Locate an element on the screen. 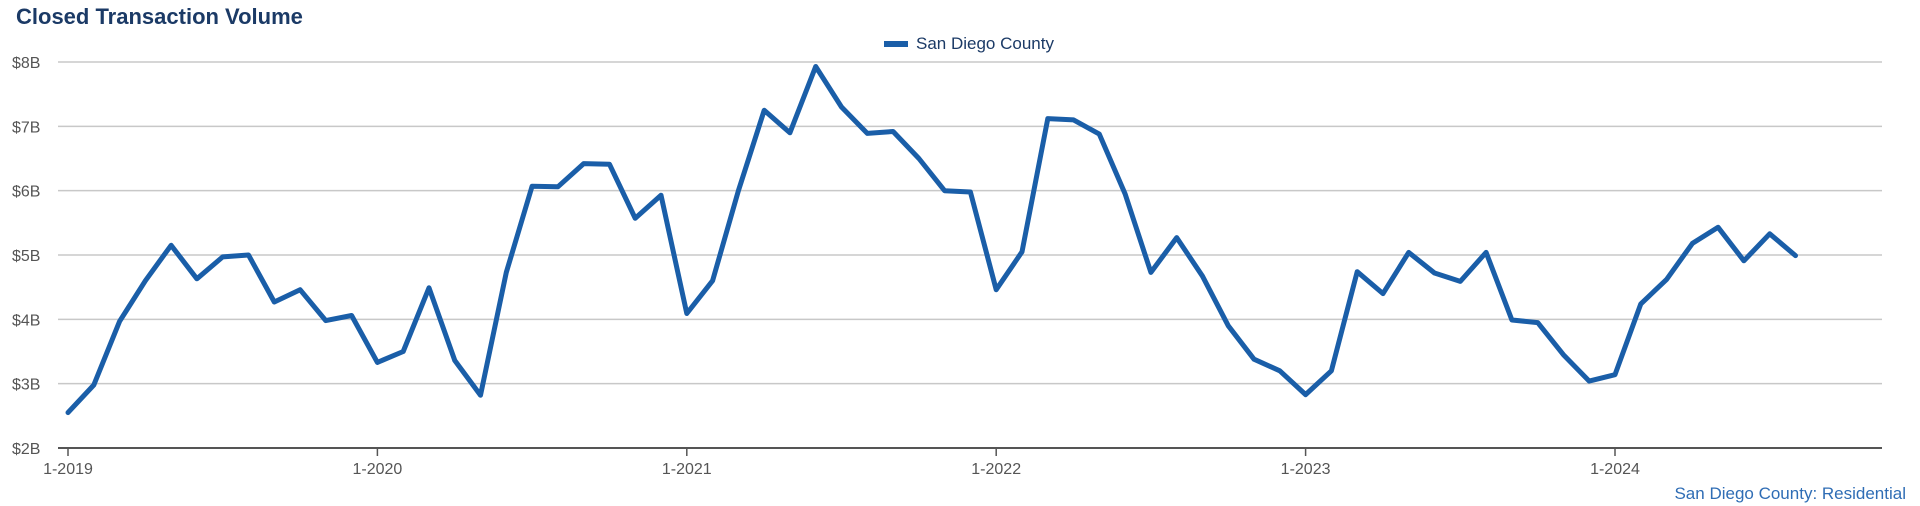 The width and height of the screenshot is (1920, 506). y-tick-label: $5B is located at coordinates (26, 256).